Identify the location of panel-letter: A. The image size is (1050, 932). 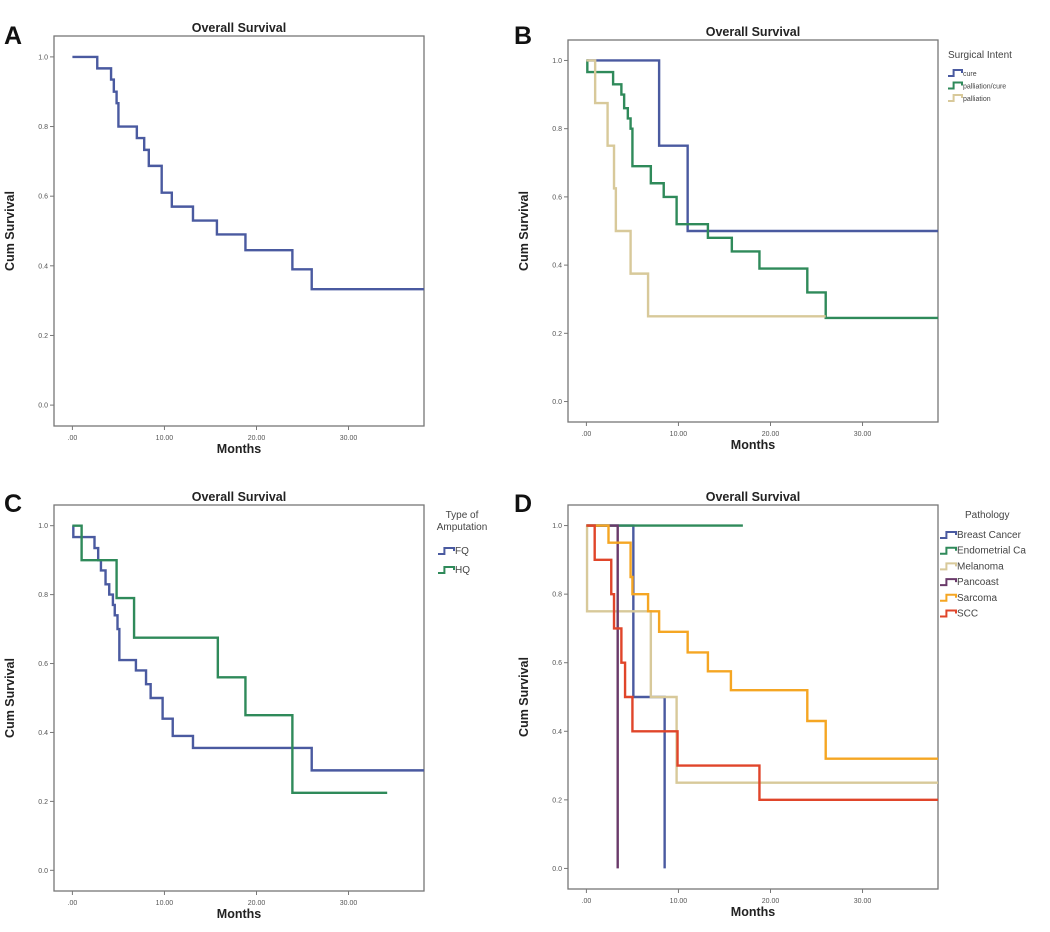
(13, 36).